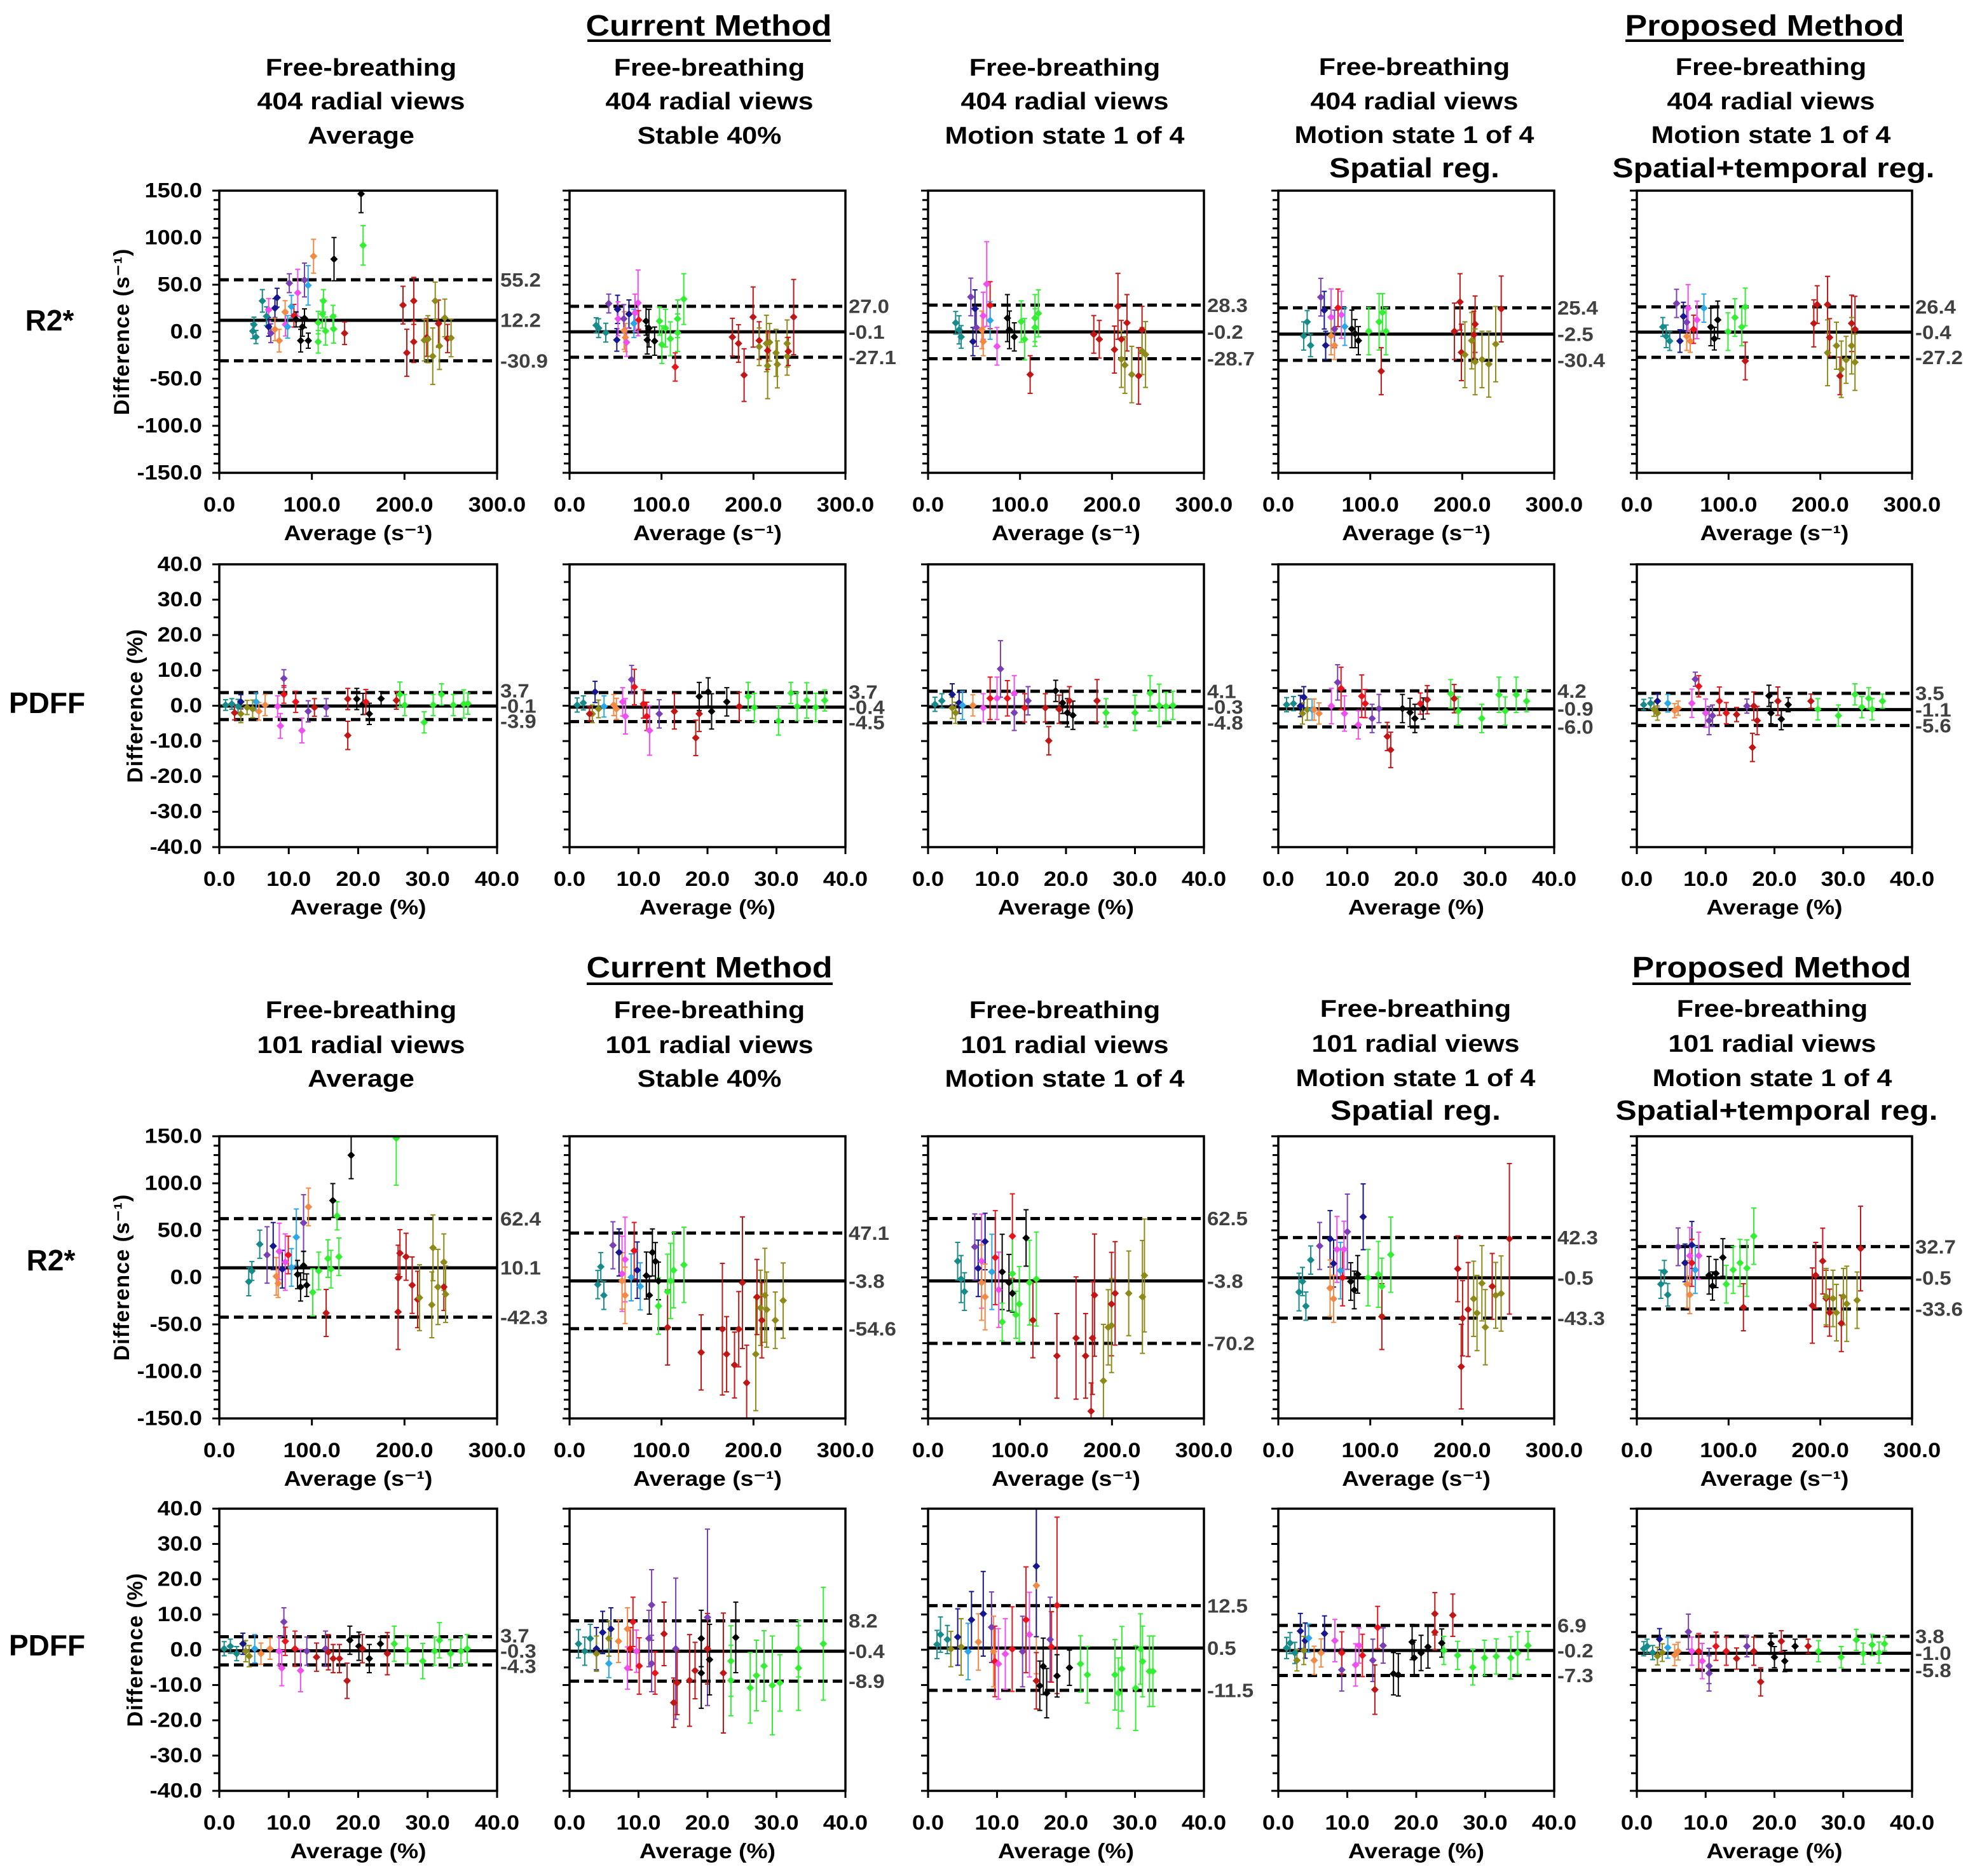 This screenshot has height=1876, width=1968. What do you see at coordinates (176, 776) in the screenshot?
I see `y-tick-label: -20.0` at bounding box center [176, 776].